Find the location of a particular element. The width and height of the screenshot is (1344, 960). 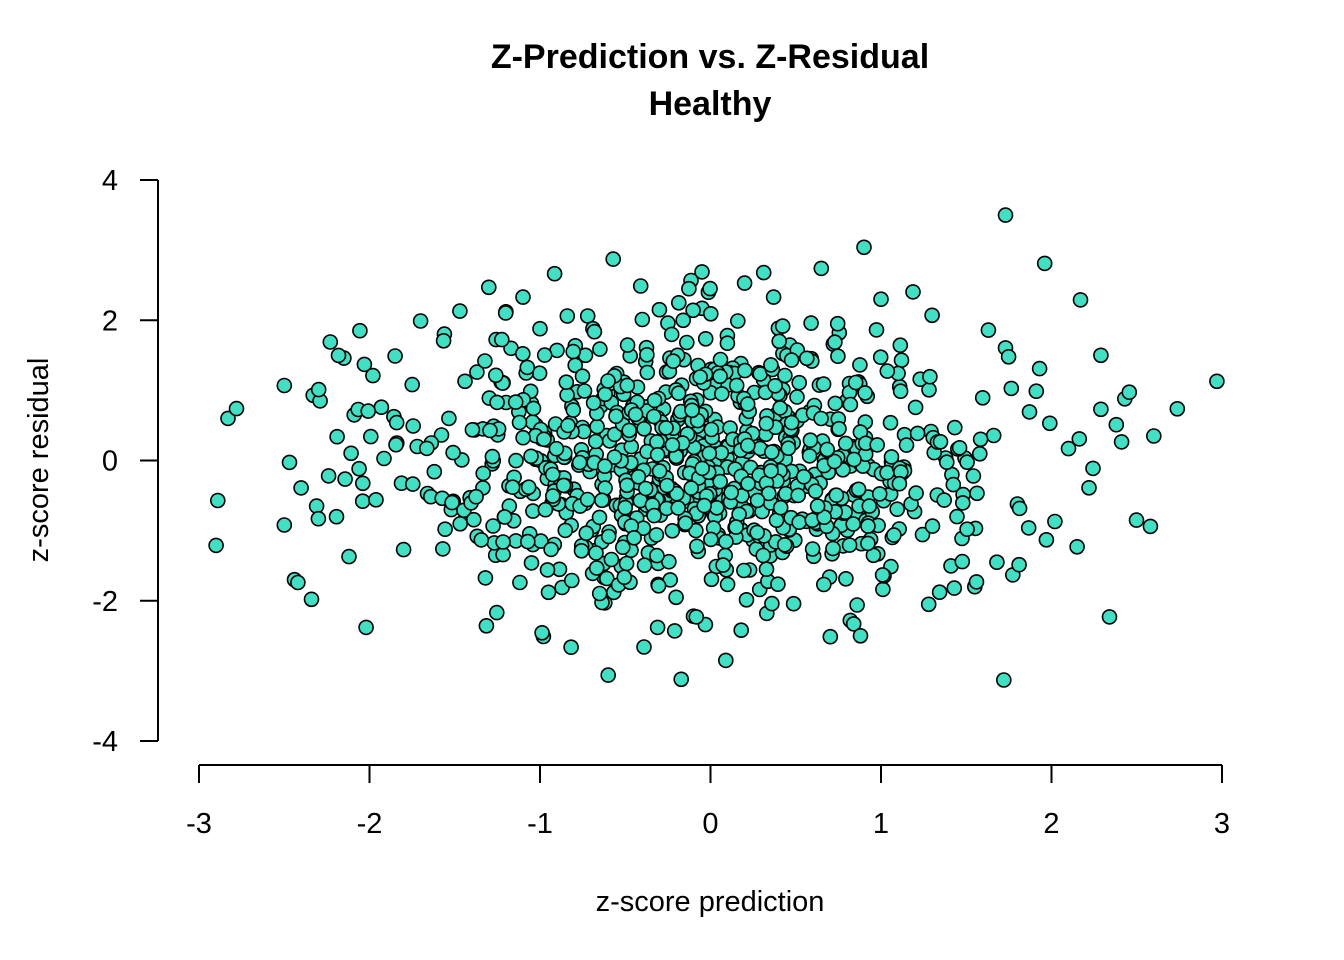

y-axis: -4 -2 0 2 4 is located at coordinates (125, 461).